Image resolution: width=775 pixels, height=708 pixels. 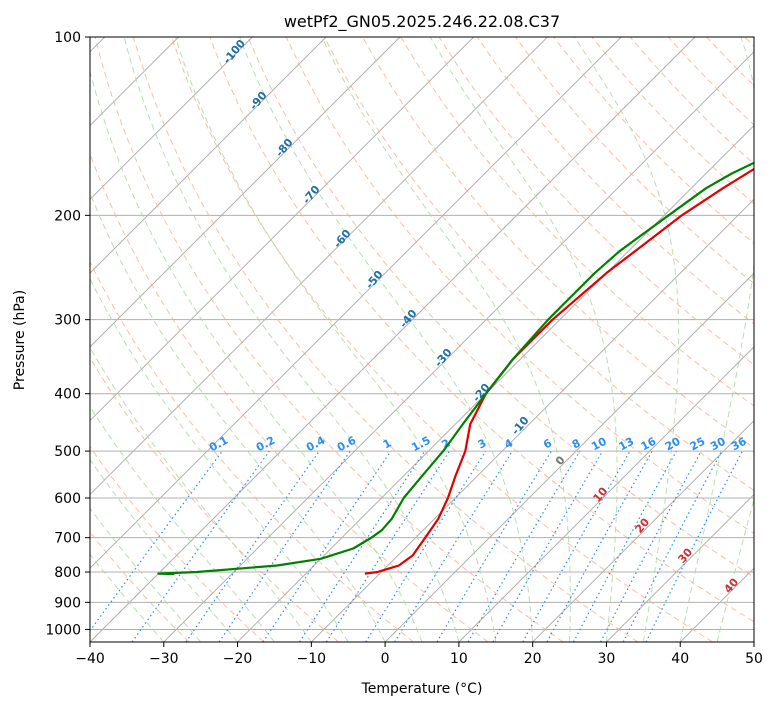 What do you see at coordinates (739, 444) in the screenshot?
I see `mixing-ratio-label: 36` at bounding box center [739, 444].